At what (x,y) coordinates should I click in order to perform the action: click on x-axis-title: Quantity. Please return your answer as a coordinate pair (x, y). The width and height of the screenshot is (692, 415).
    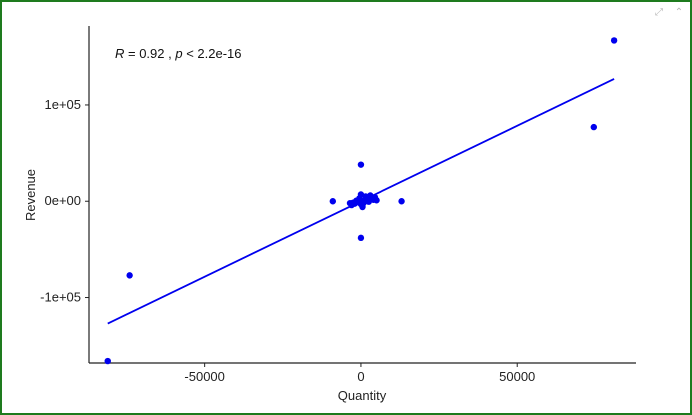
    Looking at the image, I should click on (362, 395).